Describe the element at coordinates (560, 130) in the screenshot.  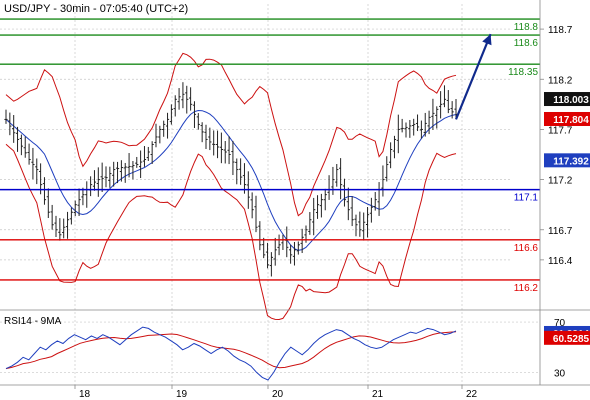
I see `price-tick-label: 117.7` at that location.